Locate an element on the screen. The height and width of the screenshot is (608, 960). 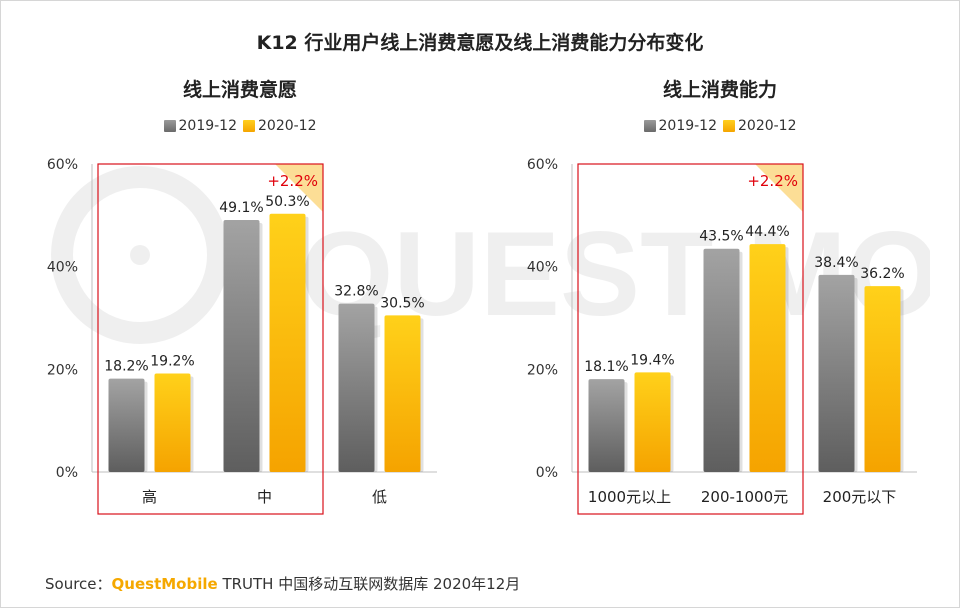
data-label: 50.3% is located at coordinates (287, 202).